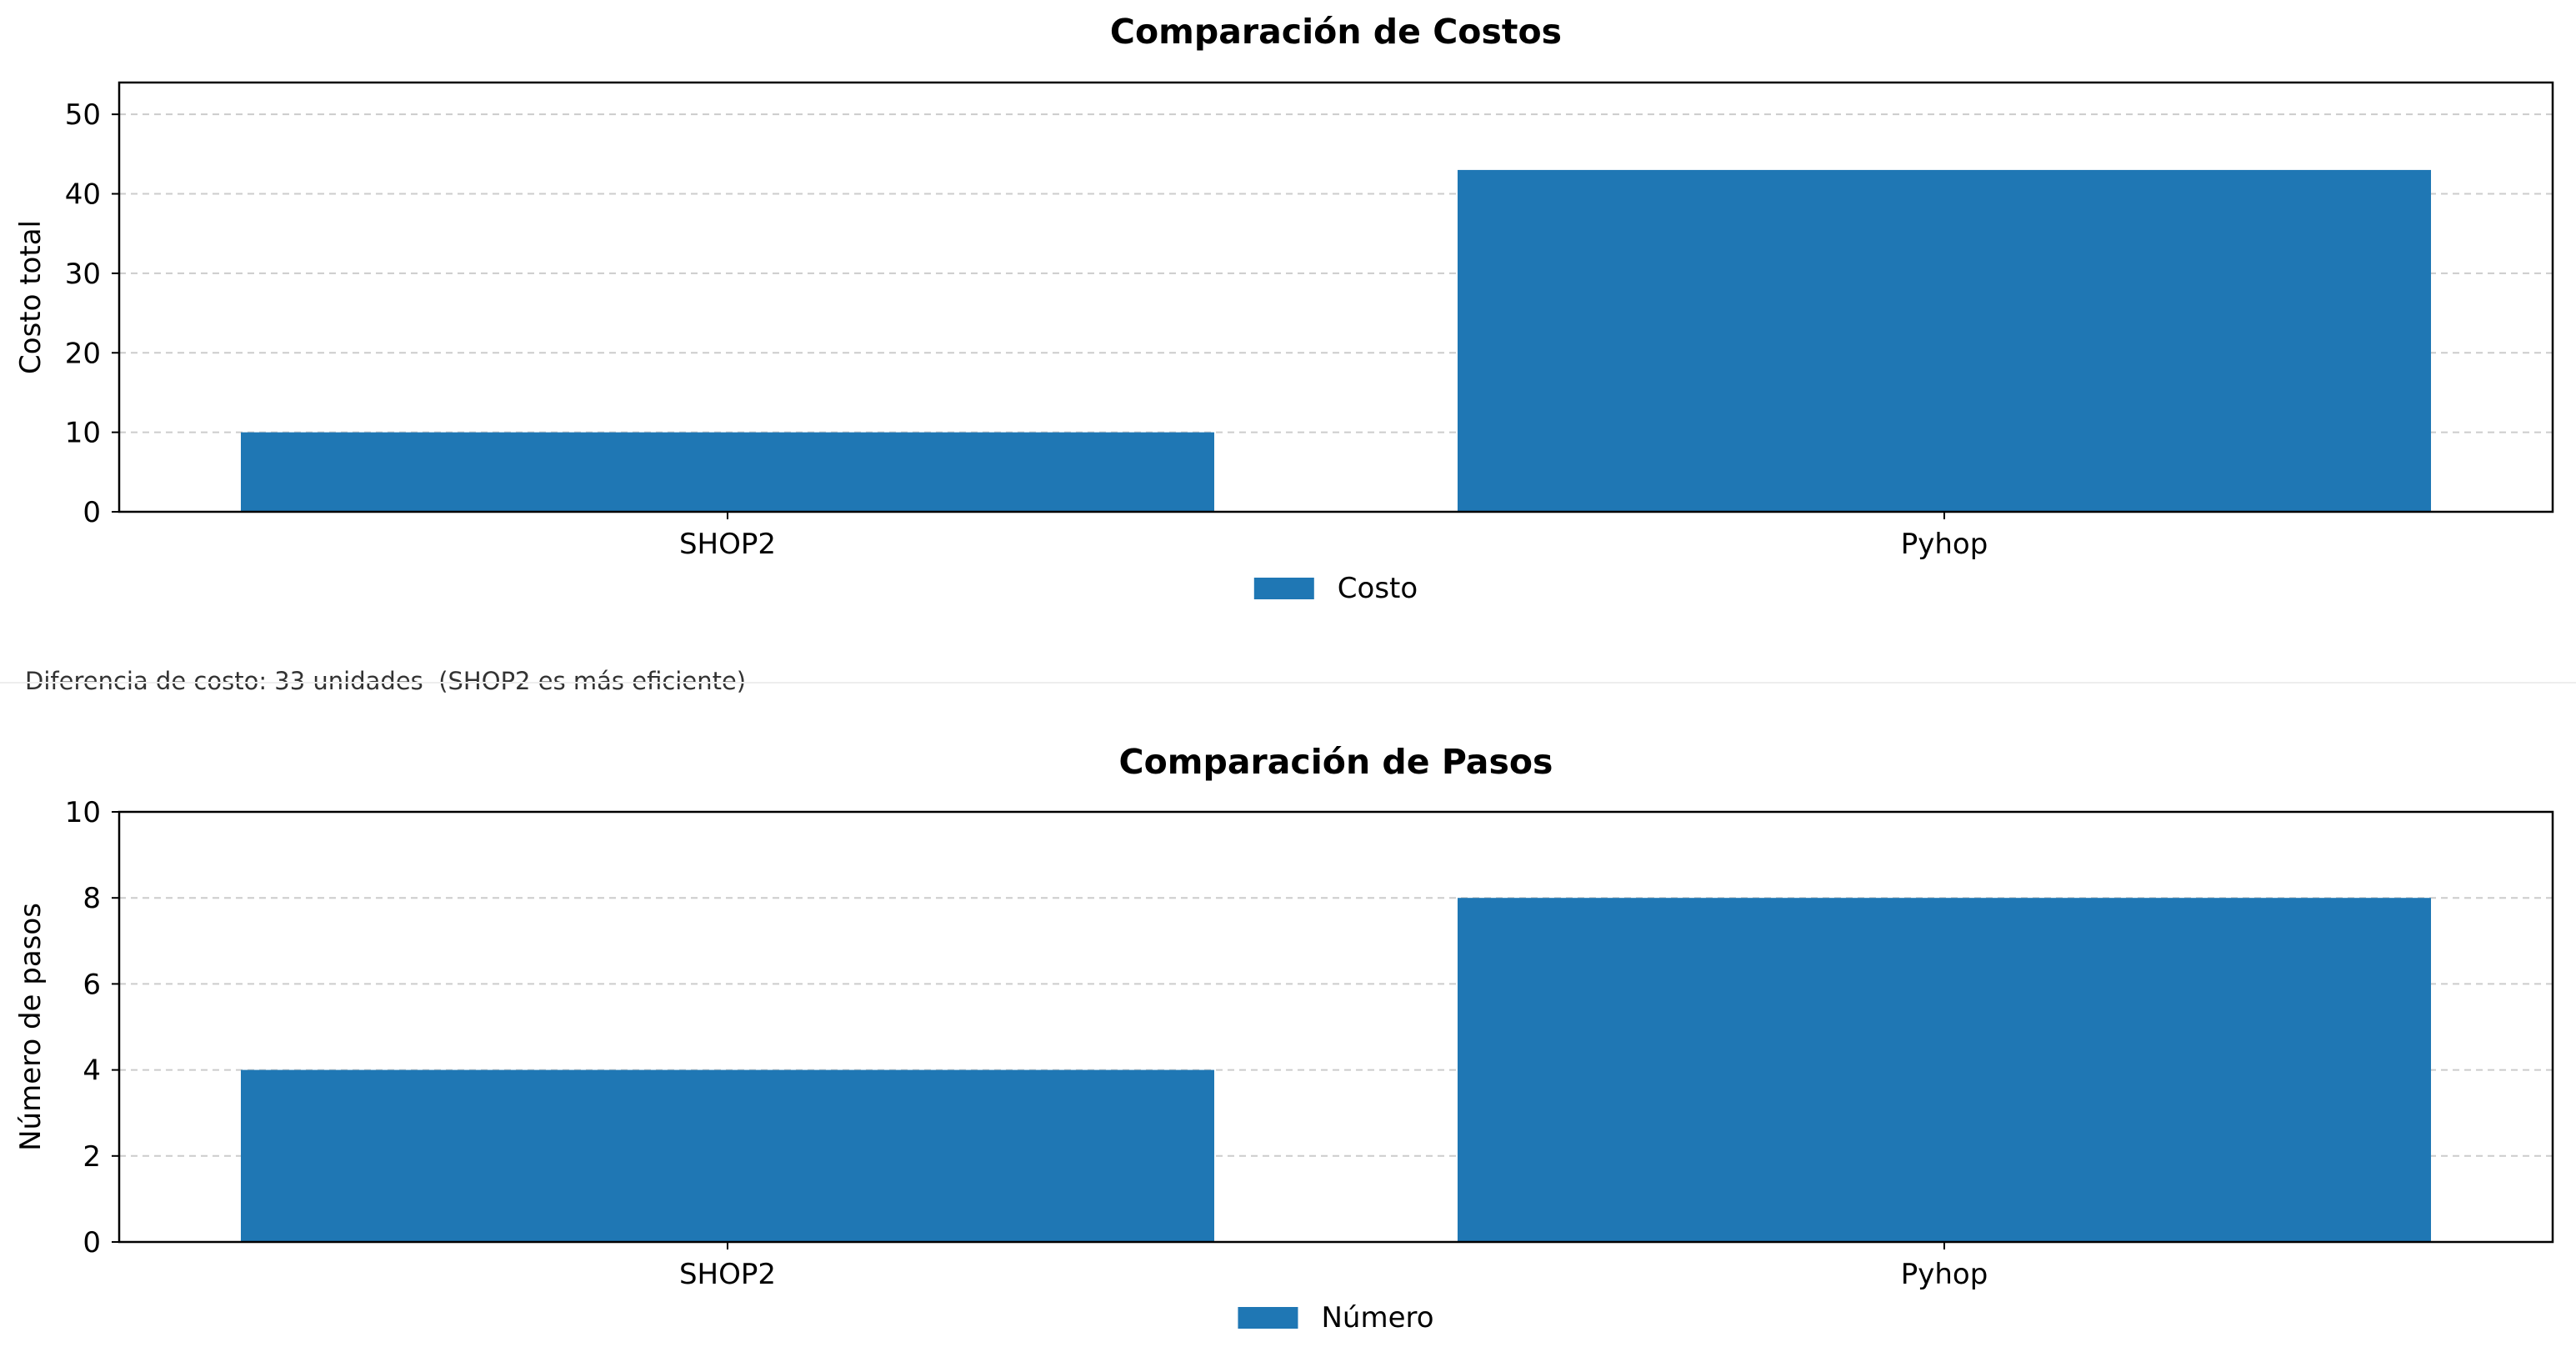 The height and width of the screenshot is (1352, 2576). I want to click on y-tick-label: 4, so click(92, 1071).